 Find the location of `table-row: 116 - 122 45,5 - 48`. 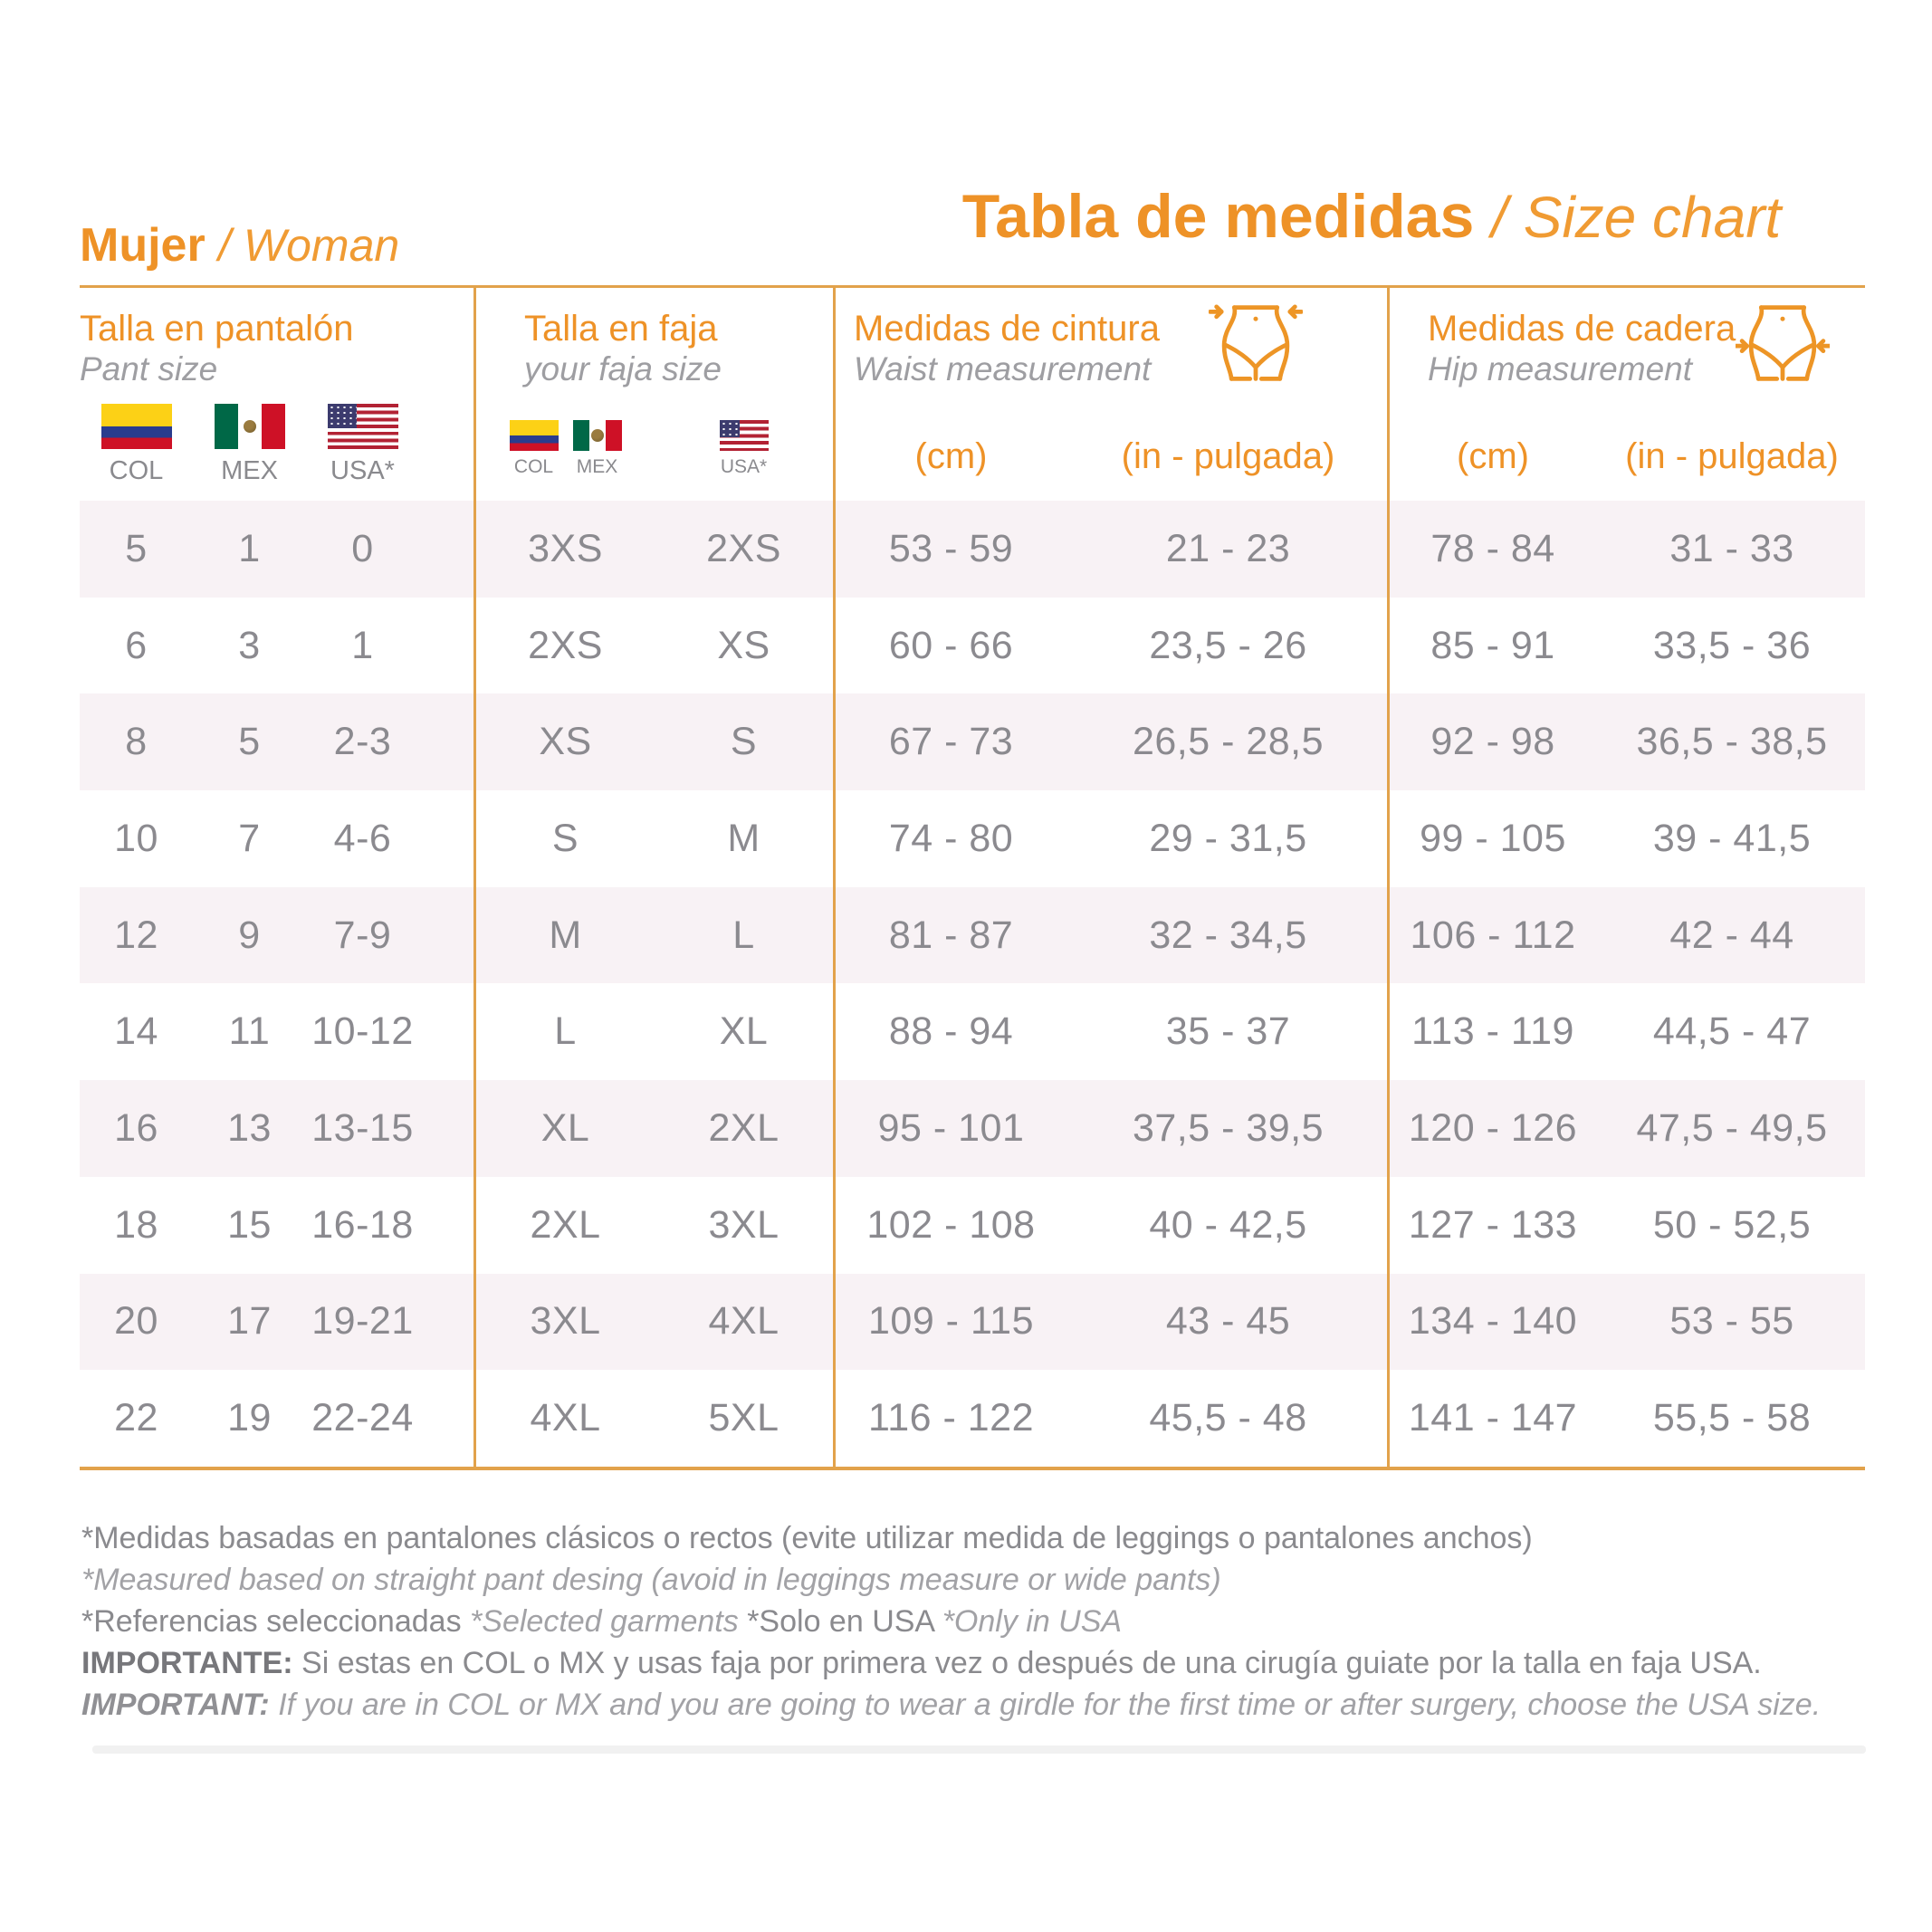

table-row: 116 - 122 45,5 - 48 is located at coordinates (1111, 1418).